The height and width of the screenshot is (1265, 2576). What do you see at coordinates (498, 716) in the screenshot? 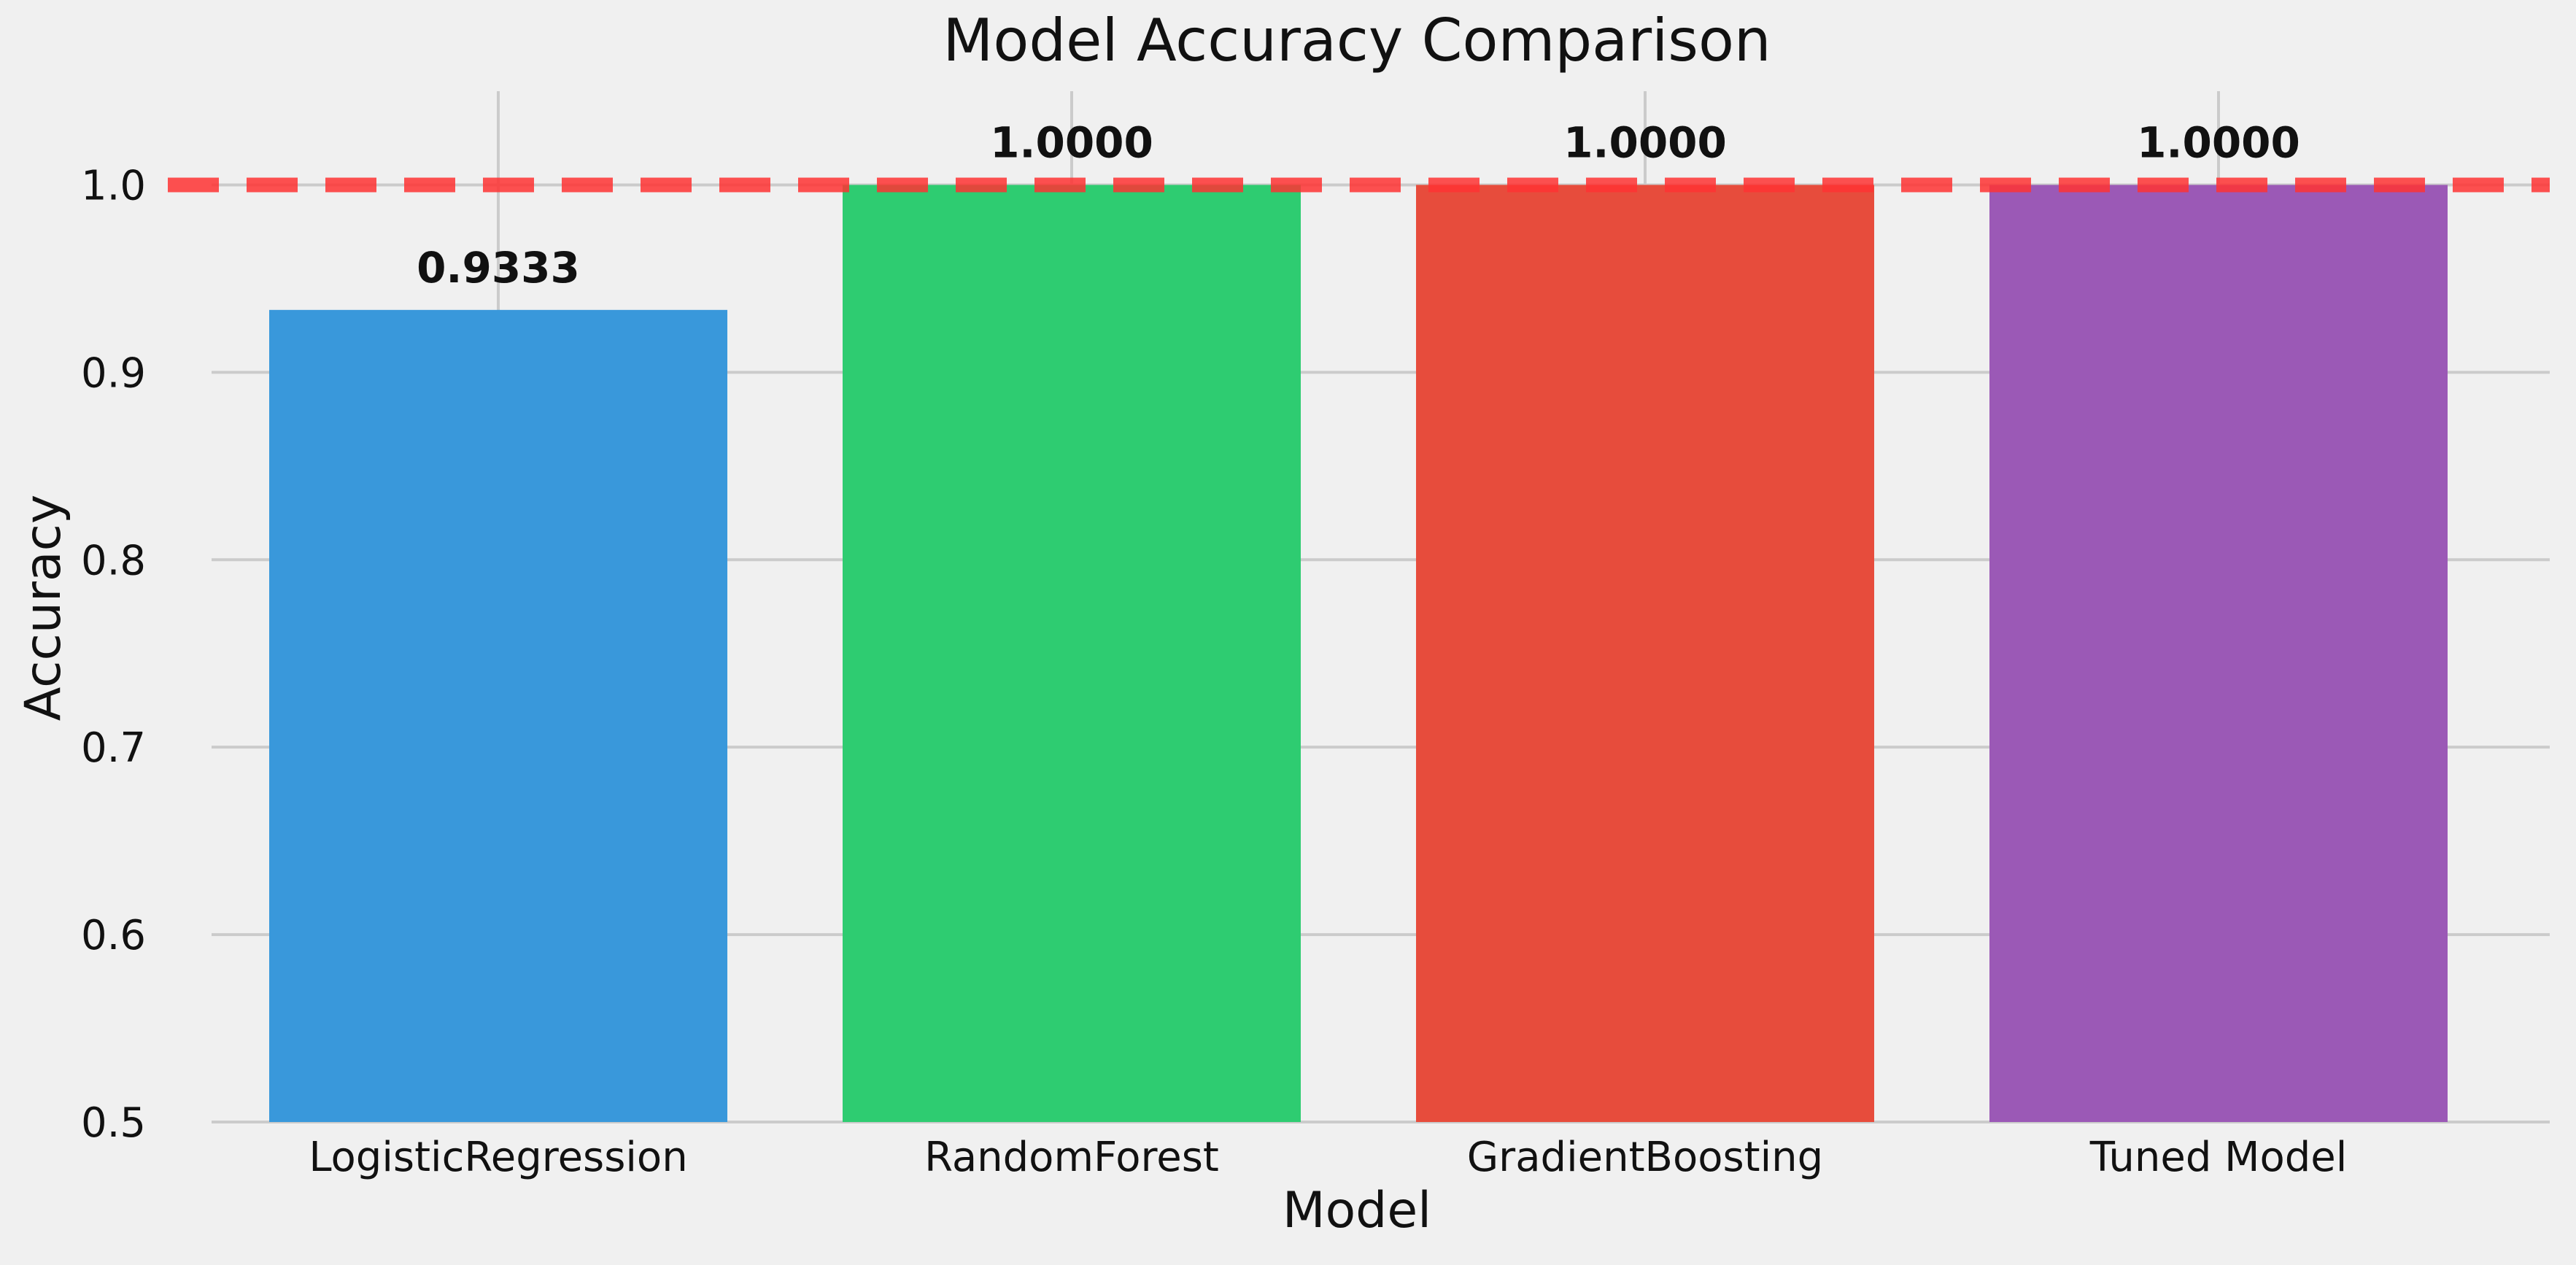
I see `bar-logisticregression` at bounding box center [498, 716].